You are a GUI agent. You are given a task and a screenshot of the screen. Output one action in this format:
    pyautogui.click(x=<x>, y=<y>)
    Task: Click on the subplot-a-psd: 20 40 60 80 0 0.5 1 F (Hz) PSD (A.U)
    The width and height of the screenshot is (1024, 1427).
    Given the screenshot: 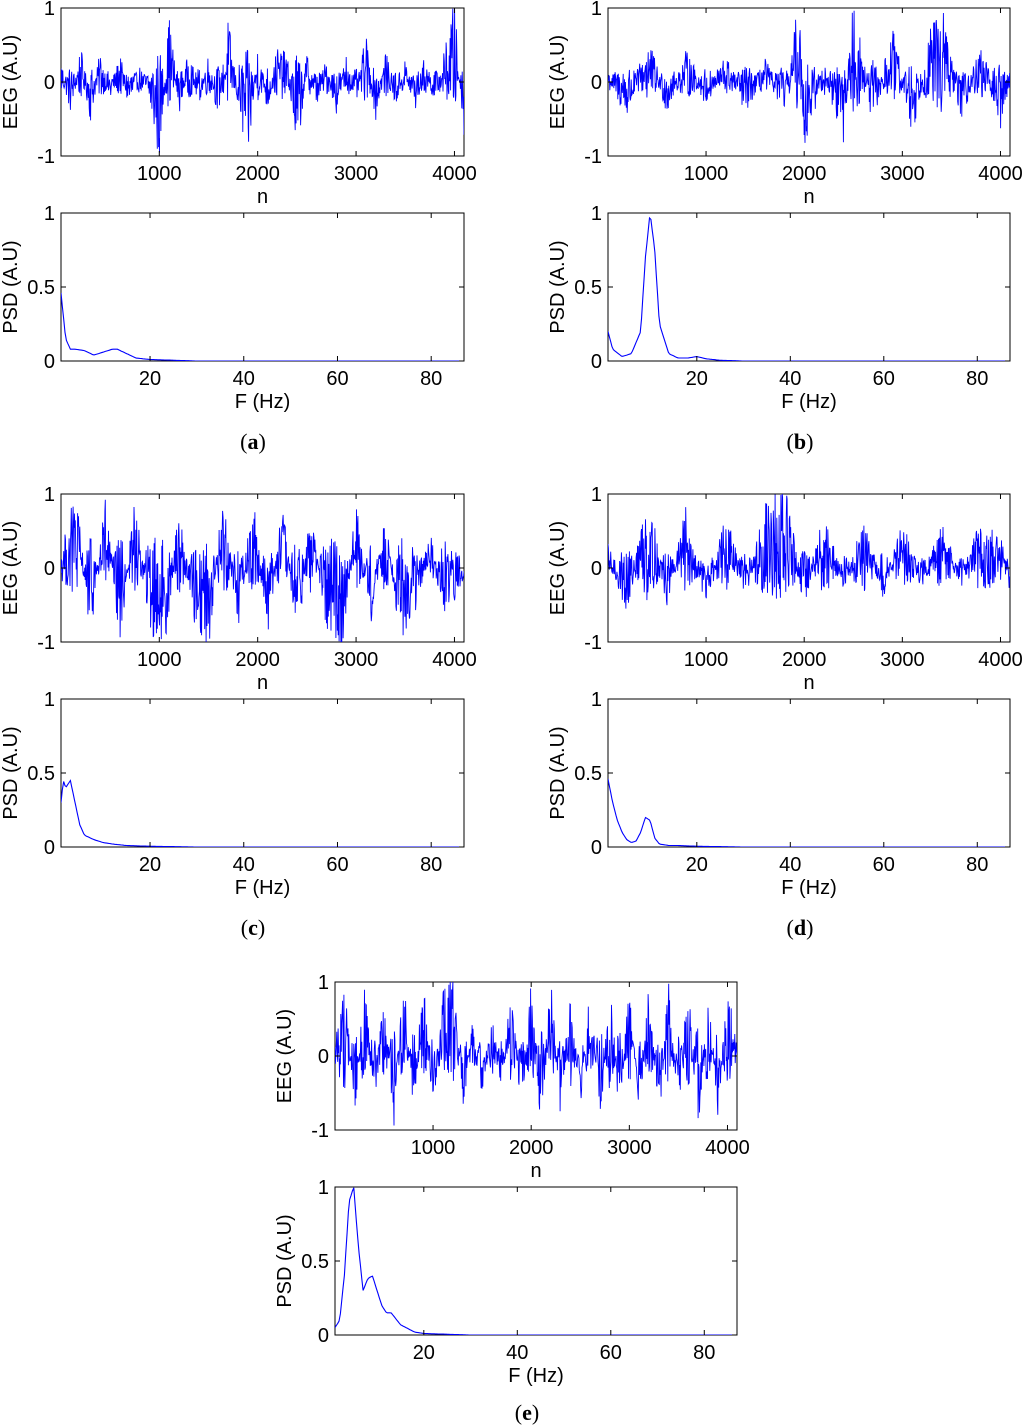 What is the action you would take?
    pyautogui.click(x=232, y=308)
    